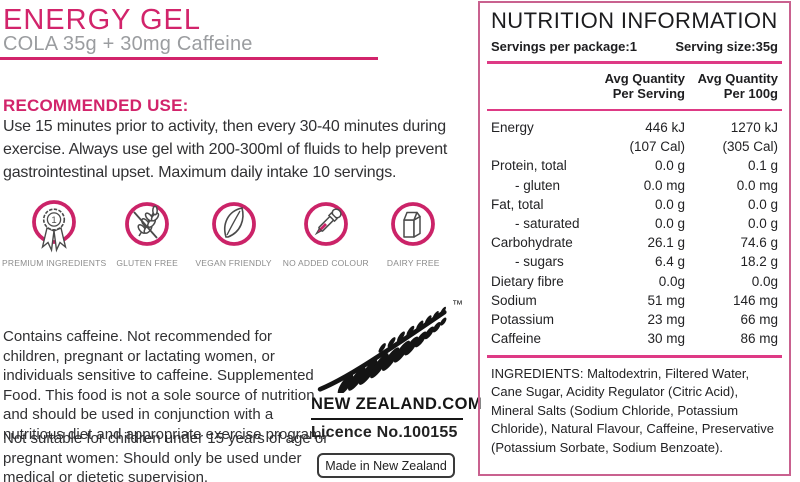  I want to click on certification-badges: 1 PREMIUM INGREDIENTS GLUTEN FRE, so click(228, 233).